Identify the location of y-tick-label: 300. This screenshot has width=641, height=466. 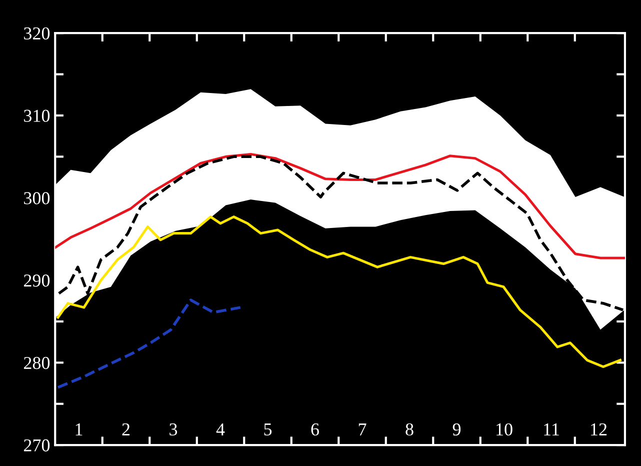
(37, 198).